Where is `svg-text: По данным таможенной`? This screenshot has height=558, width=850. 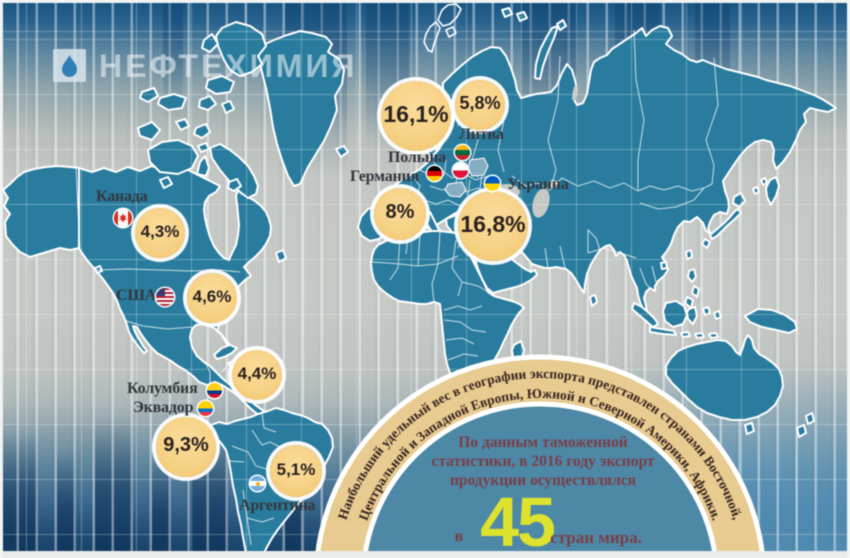
svg-text: По данным таможенной is located at coordinates (542, 442).